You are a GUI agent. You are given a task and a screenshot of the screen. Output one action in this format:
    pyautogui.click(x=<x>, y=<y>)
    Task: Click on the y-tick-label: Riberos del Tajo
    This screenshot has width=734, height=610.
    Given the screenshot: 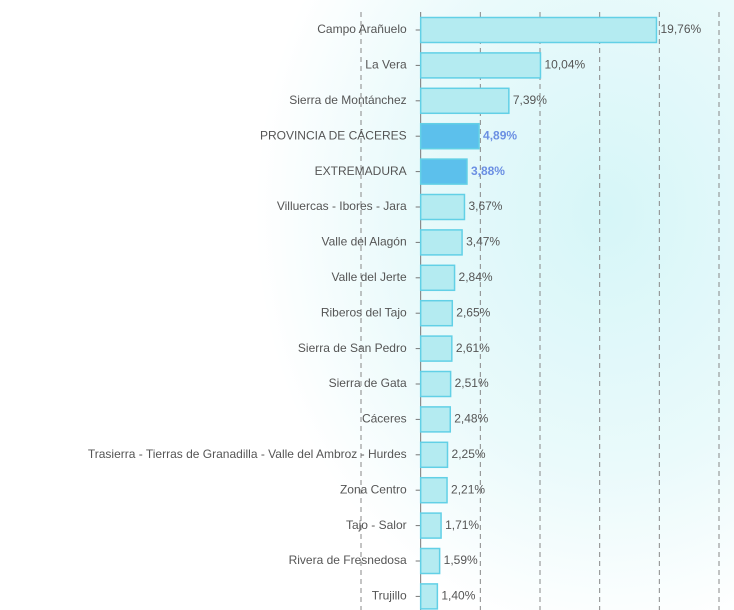 What is the action you would take?
    pyautogui.click(x=364, y=312)
    